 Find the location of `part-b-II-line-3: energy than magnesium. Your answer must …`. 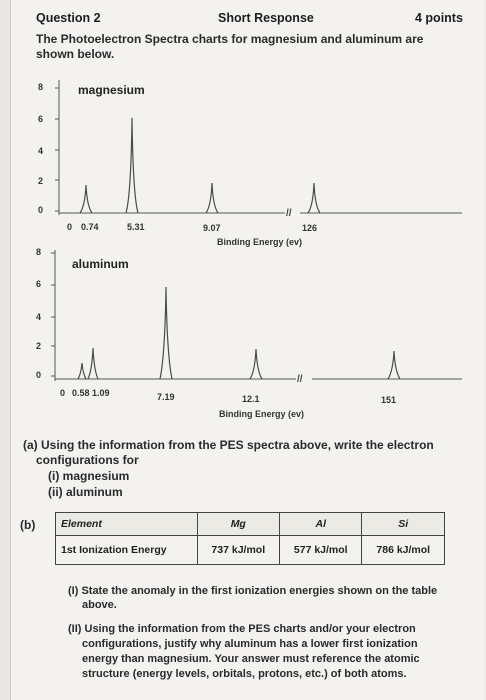

part-b-II-line-3: energy than magnesium. Your answer must … is located at coordinates (251, 659).